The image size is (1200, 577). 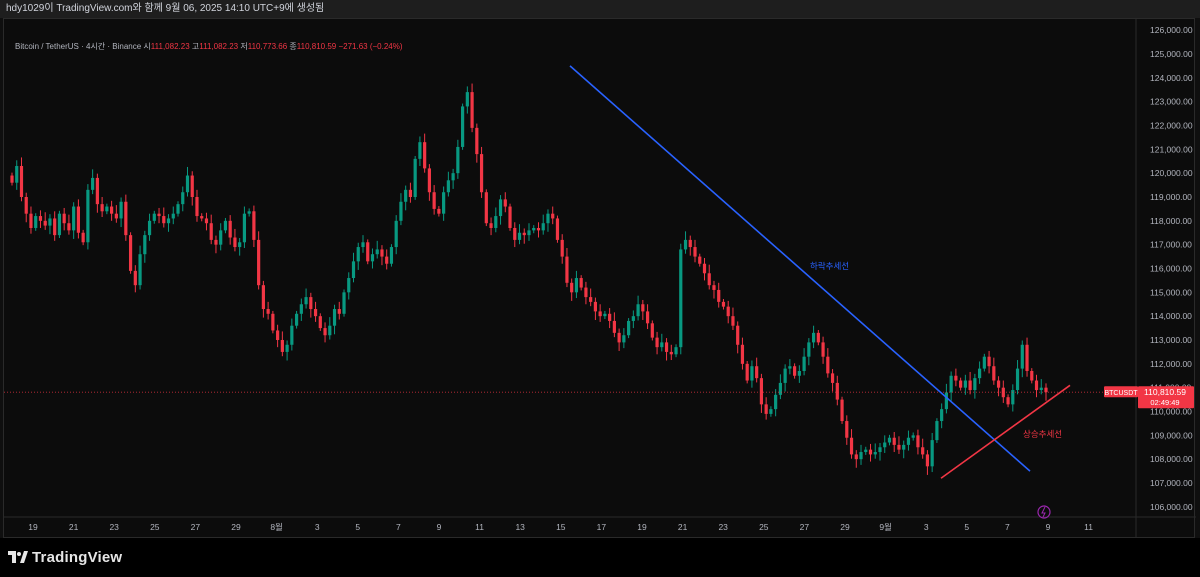 What do you see at coordinates (78, 46) in the screenshot?
I see `symbol-label: Bitcoin / TetherUS · 4시간 · Binance` at bounding box center [78, 46].